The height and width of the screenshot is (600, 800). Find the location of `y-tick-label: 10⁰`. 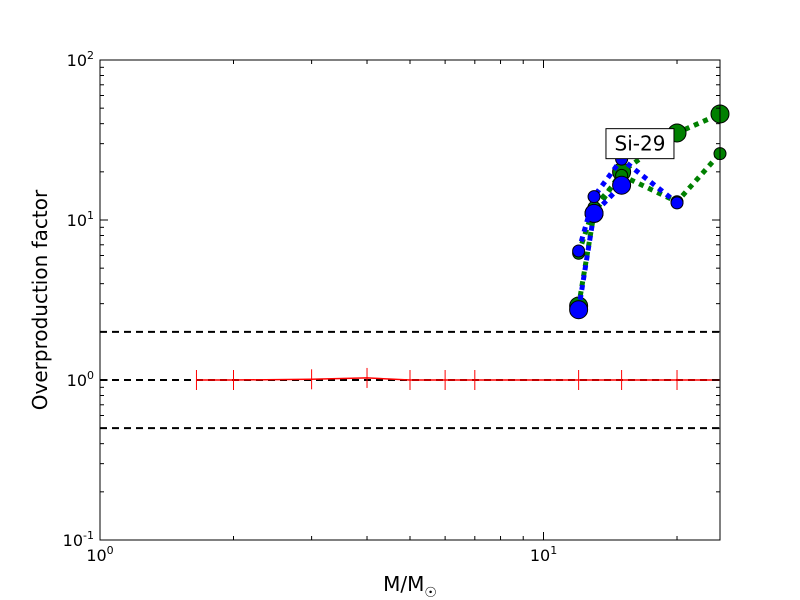

y-tick-label: 10⁰ is located at coordinates (80, 379).